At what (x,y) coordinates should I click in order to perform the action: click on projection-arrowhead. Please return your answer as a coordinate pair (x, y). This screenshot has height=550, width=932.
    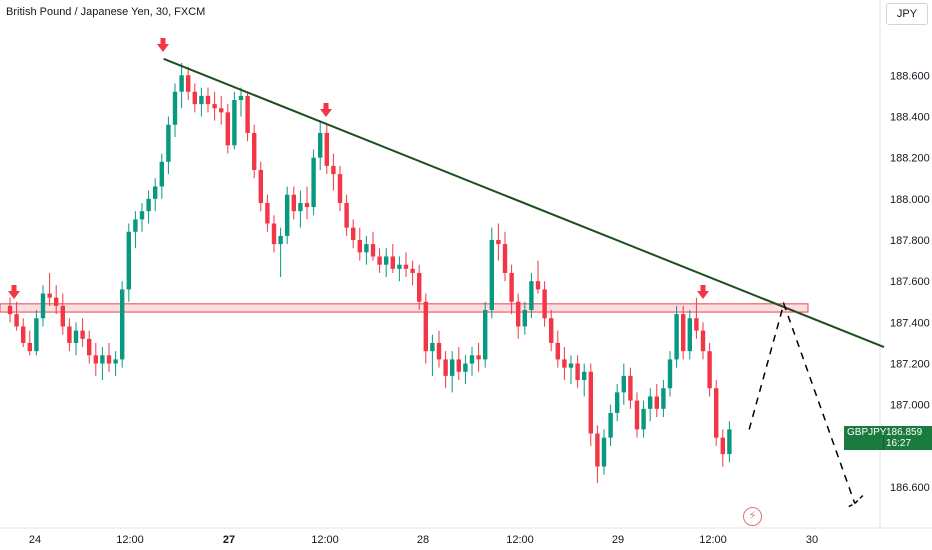
    Looking at the image, I should click on (856, 501).